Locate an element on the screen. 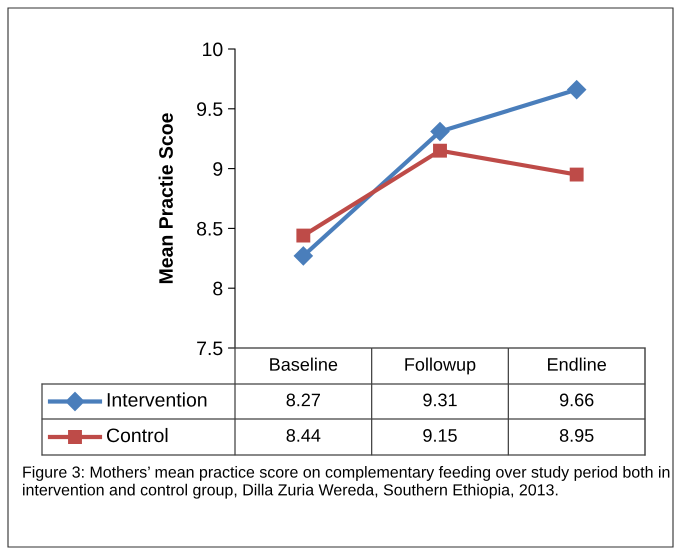 The image size is (681, 553). data-label: 9.15 is located at coordinates (440, 435).